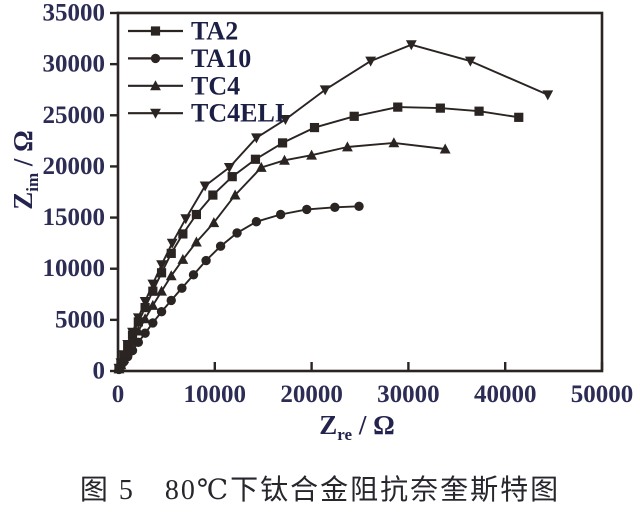  I want to click on y-tick-label: 5000, so click(80, 319).